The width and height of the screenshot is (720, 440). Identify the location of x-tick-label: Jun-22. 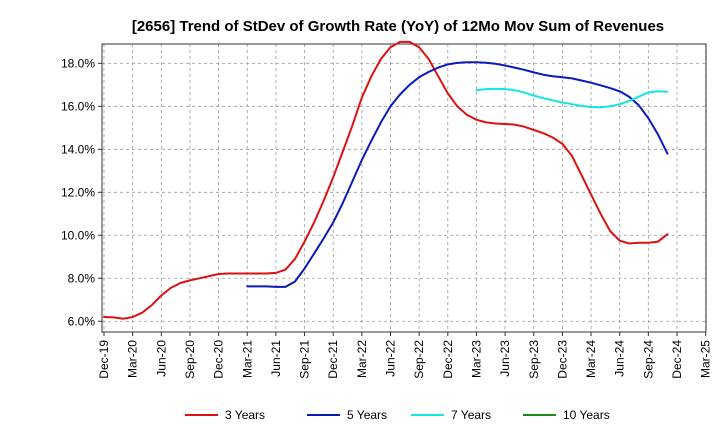
(391, 358).